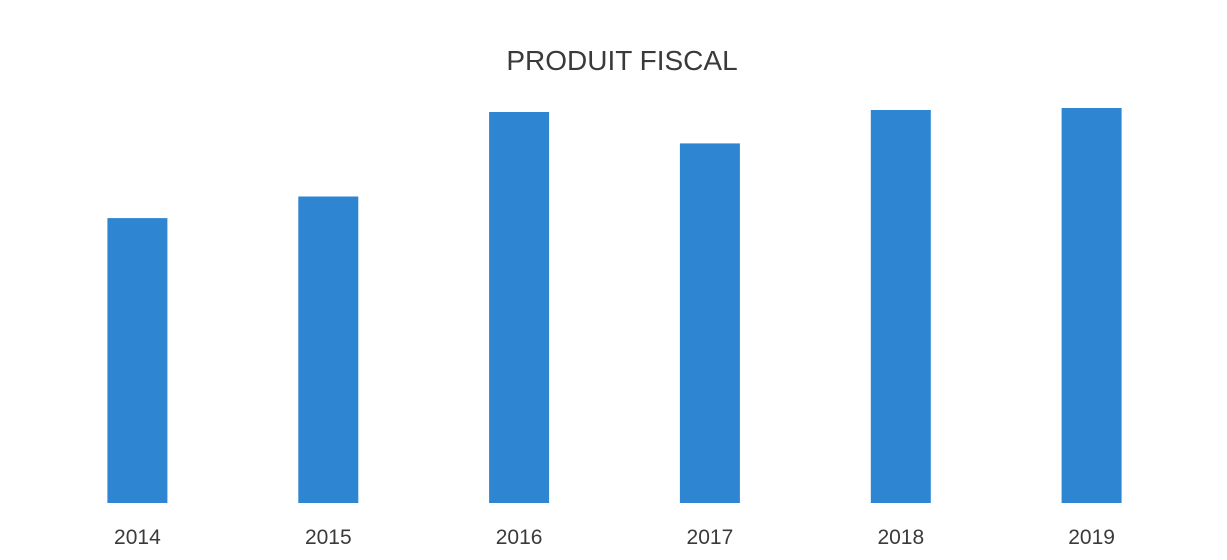 Image resolution: width=1227 pixels, height=560 pixels. What do you see at coordinates (328, 537) in the screenshot?
I see `x-tick-label-2015: 2015` at bounding box center [328, 537].